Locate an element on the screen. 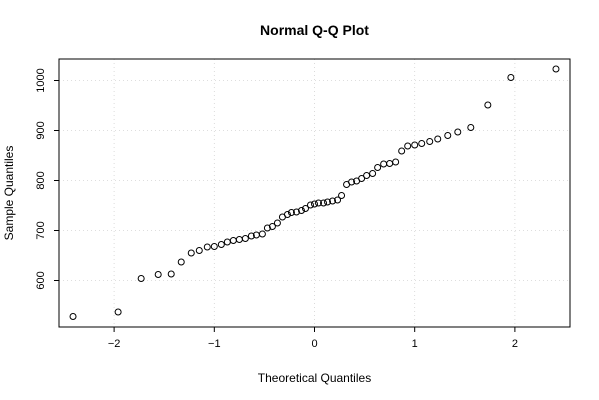 Image resolution: width=599 pixels, height=400 pixels. y-tick-label: 1000 is located at coordinates (41, 80).